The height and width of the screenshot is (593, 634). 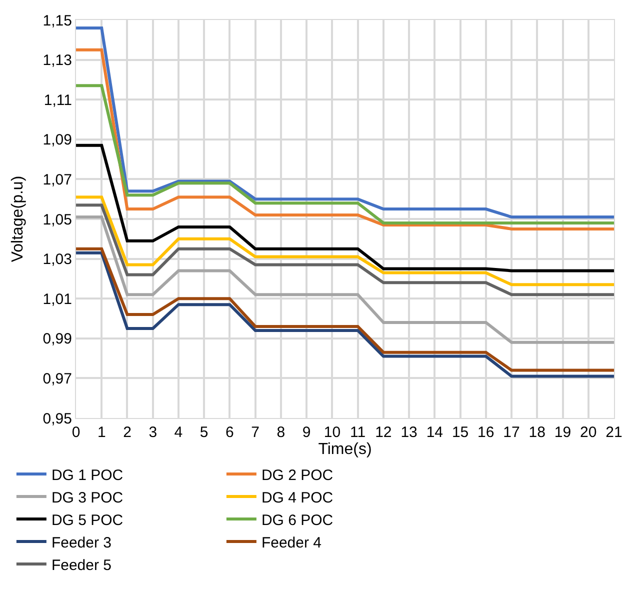 I want to click on x-tick-label: 19, so click(x=563, y=432).